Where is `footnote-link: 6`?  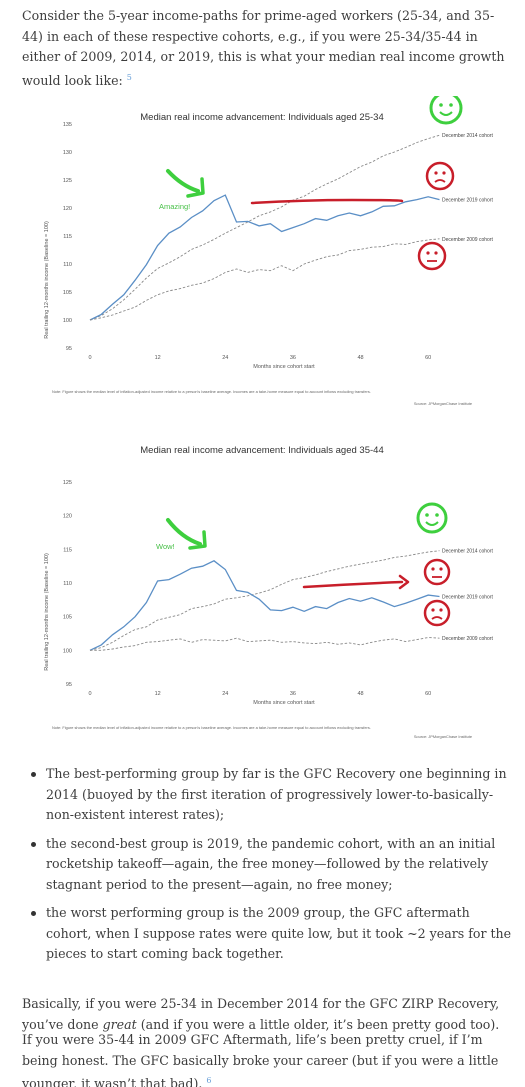 footnote-link: 6 is located at coordinates (209, 1080).